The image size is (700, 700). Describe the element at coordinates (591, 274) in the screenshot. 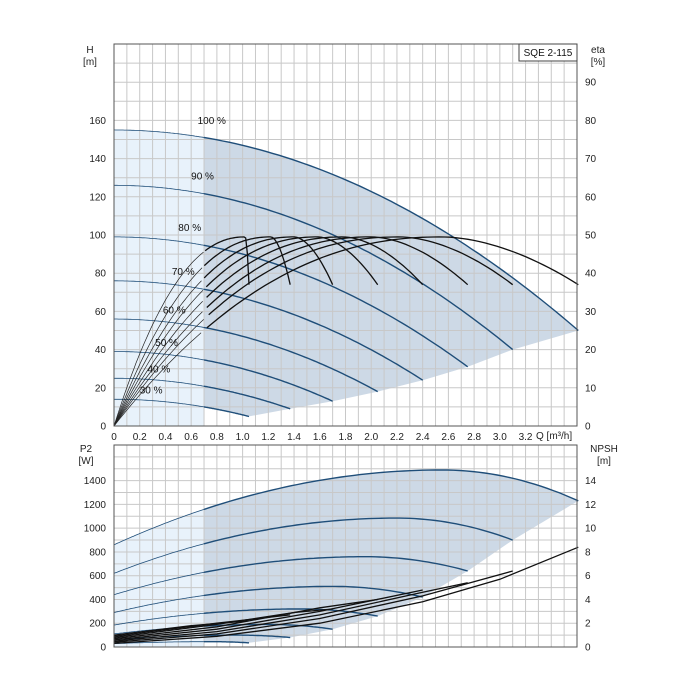

I see `eta-tick-label: 40` at that location.